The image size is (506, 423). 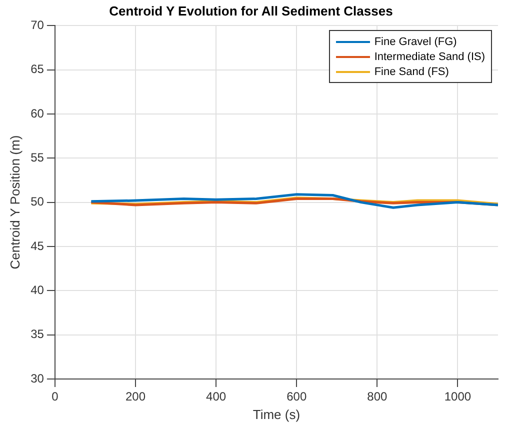 What do you see at coordinates (135, 397) in the screenshot?
I see `x-tick-label: 200` at bounding box center [135, 397].